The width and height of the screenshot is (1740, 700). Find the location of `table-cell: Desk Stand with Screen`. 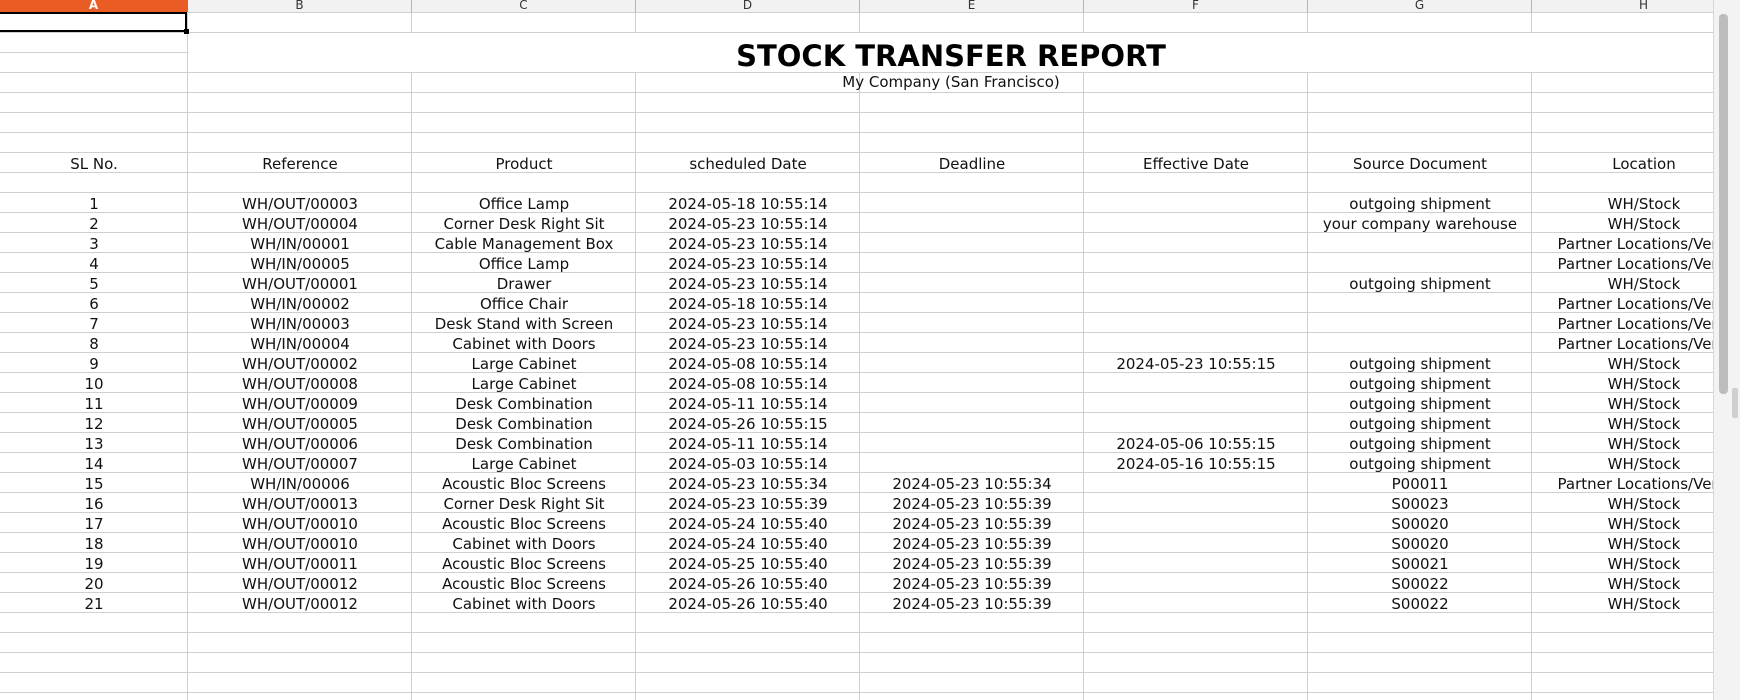

table-cell: Desk Stand with Screen is located at coordinates (524, 324).